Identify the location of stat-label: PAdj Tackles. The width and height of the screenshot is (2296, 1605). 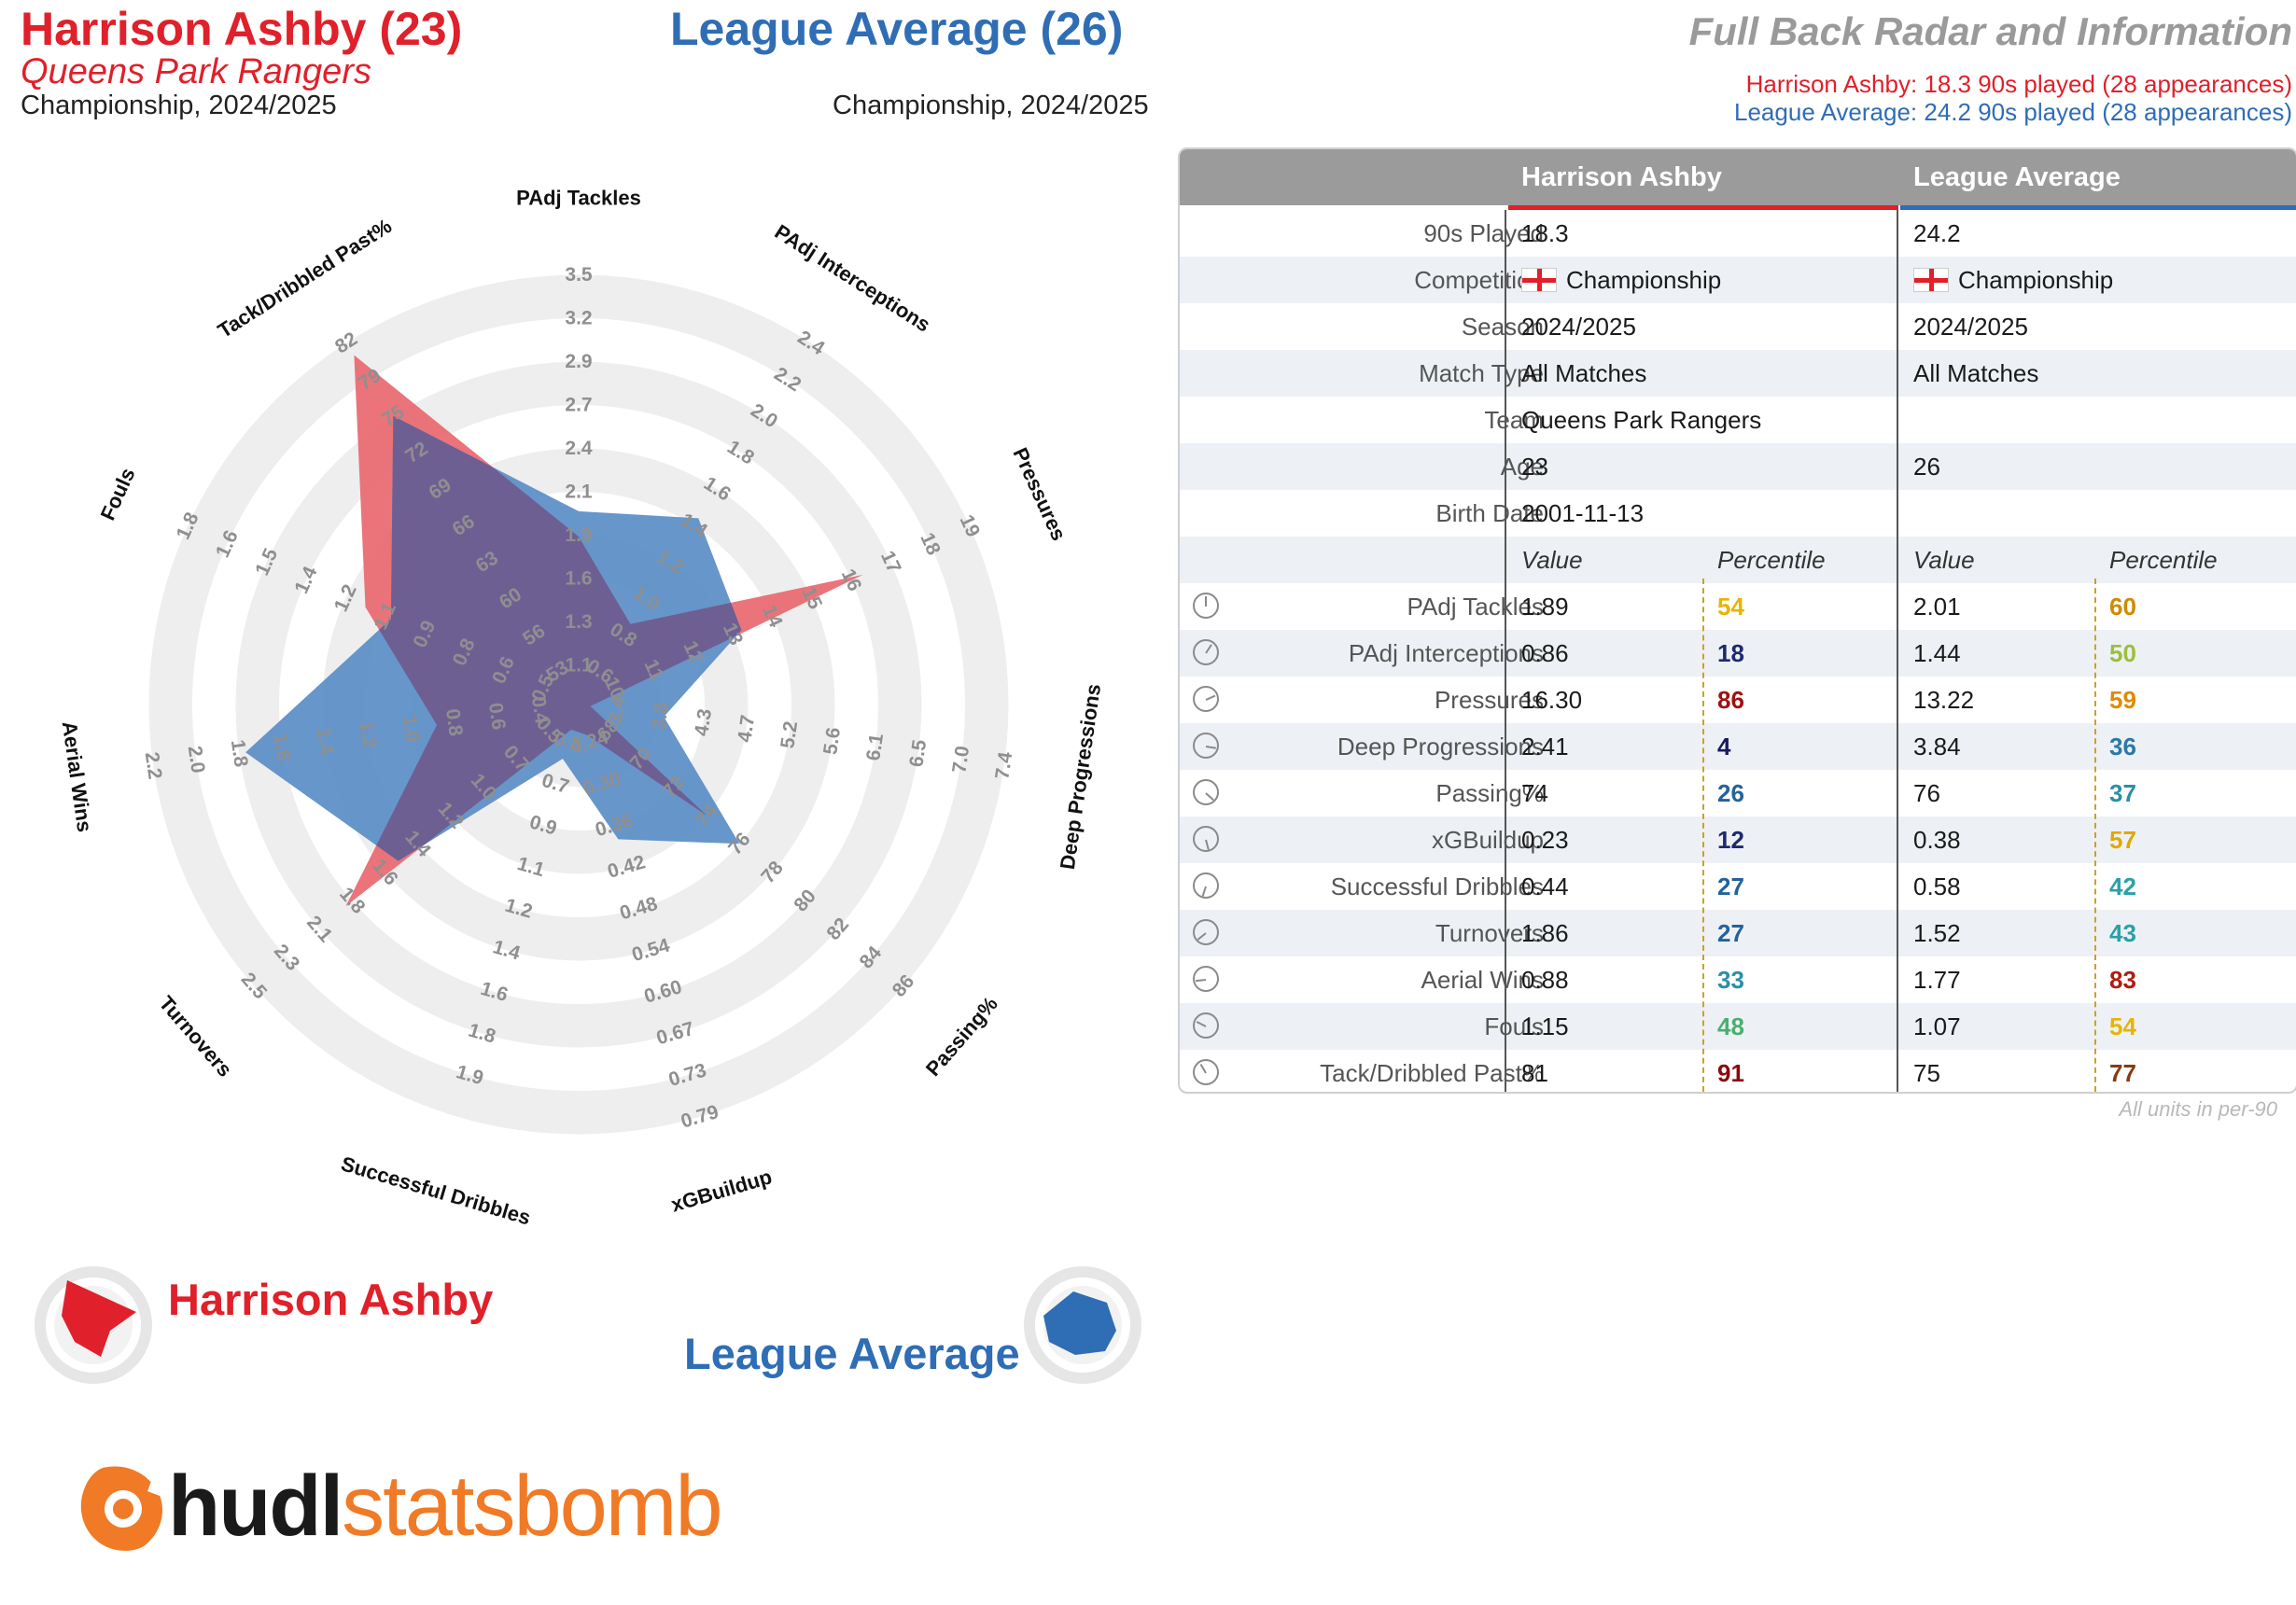
(1475, 607).